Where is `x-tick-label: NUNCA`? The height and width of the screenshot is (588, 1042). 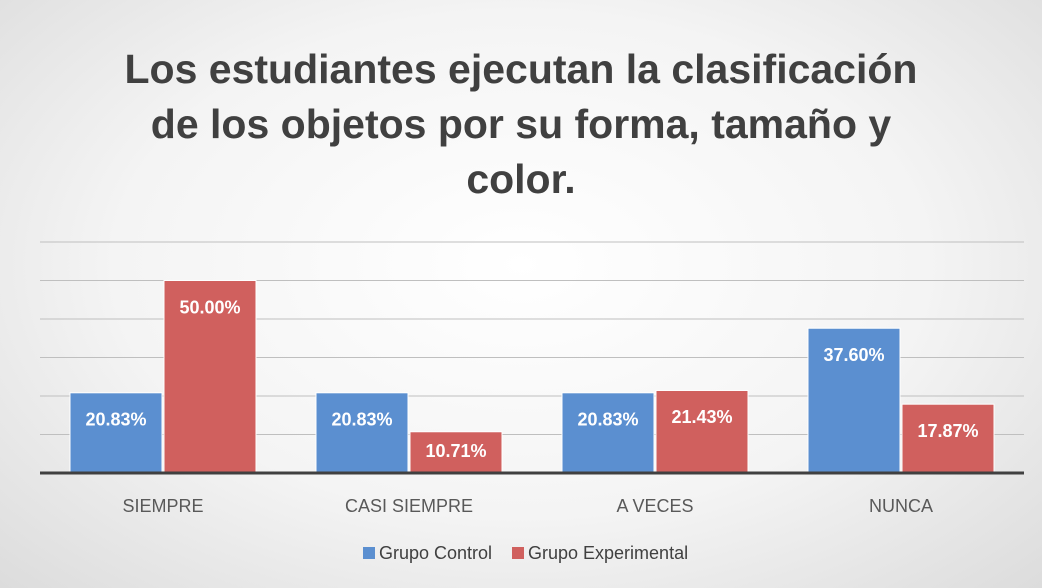
x-tick-label: NUNCA is located at coordinates (901, 506).